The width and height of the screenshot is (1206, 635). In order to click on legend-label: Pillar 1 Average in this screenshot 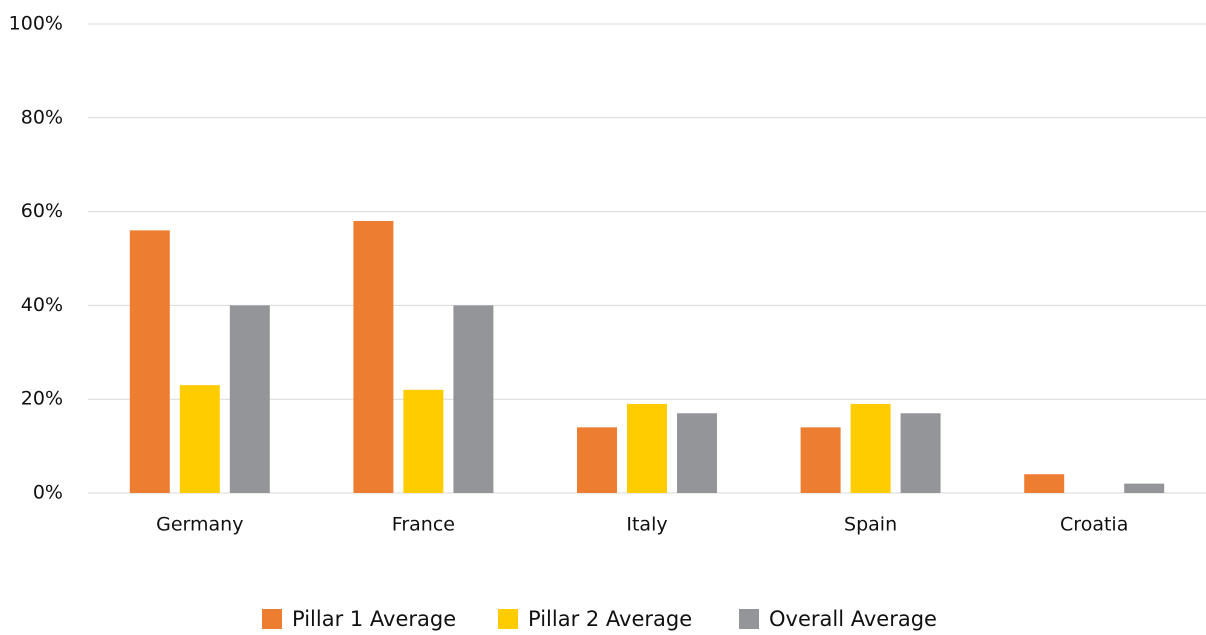, I will do `click(374, 619)`.